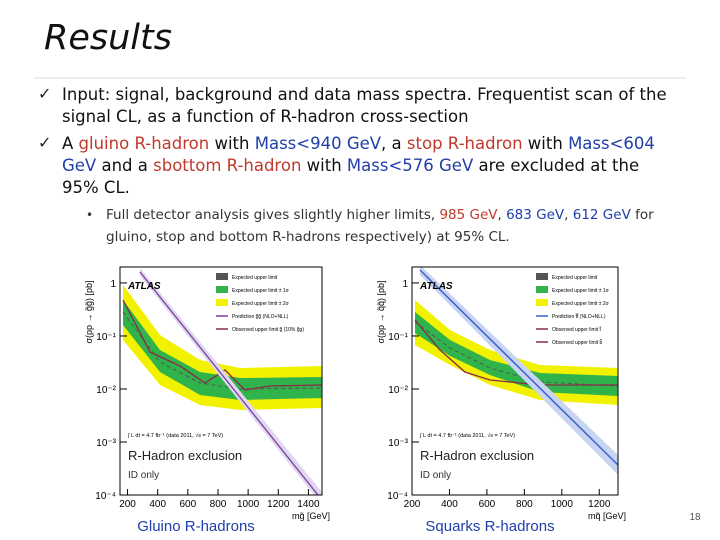 Image resolution: width=720 pixels, height=540 pixels. Describe the element at coordinates (358, 154) in the screenshot. I see `highlight: Mass<604 GeV` at that location.